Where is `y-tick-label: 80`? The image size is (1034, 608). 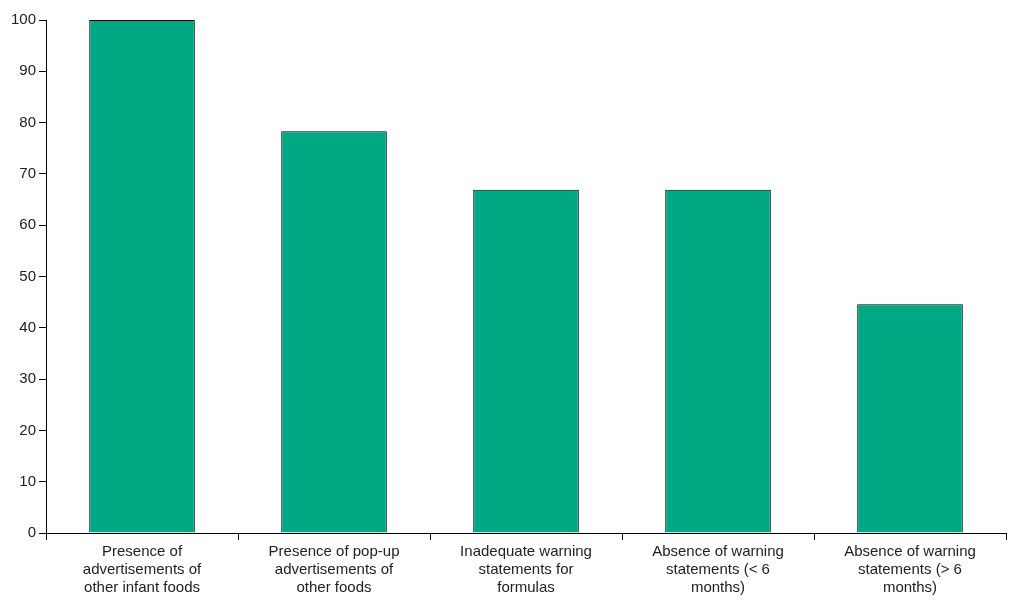 y-tick-label: 80 is located at coordinates (28, 121).